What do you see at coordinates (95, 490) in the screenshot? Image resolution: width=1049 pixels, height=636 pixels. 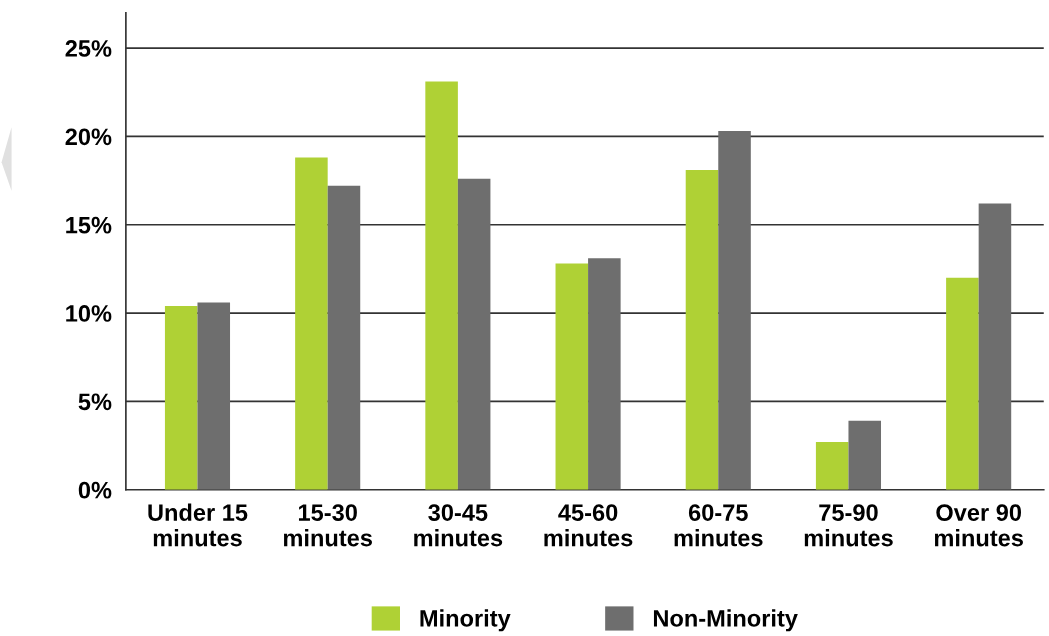 I see `y-tick-label: 0%` at bounding box center [95, 490].